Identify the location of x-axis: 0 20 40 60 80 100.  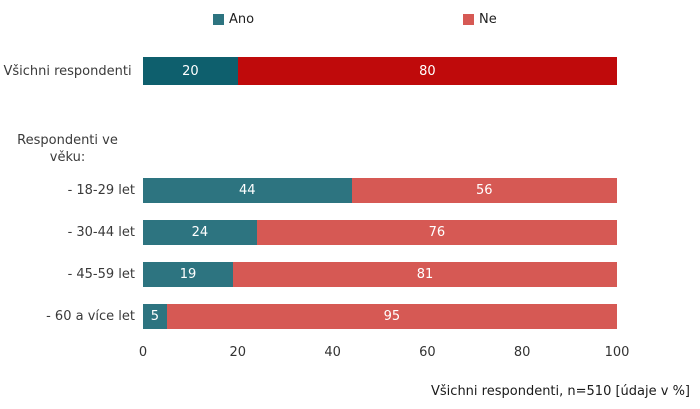
(350, 353).